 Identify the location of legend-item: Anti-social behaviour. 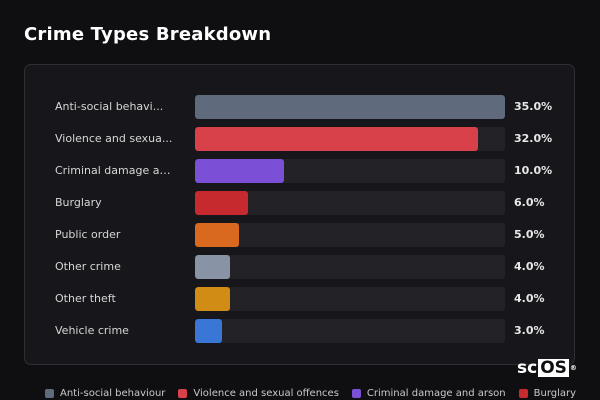
(105, 393).